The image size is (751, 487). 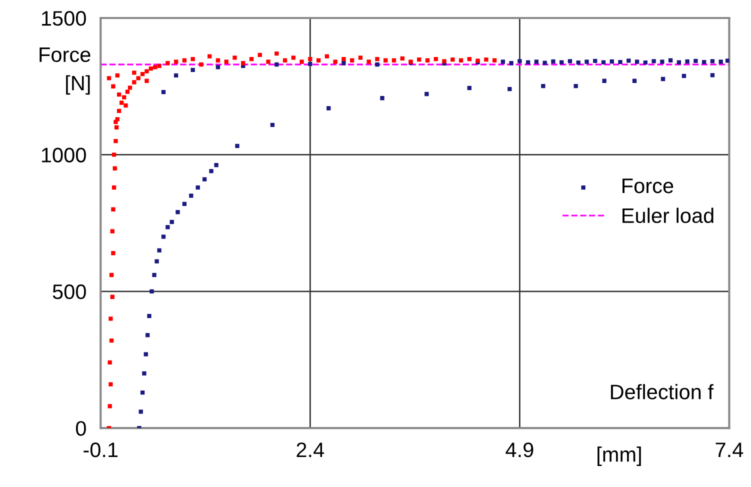 What do you see at coordinates (520, 450) in the screenshot?
I see `x-tick-label: 4.9` at bounding box center [520, 450].